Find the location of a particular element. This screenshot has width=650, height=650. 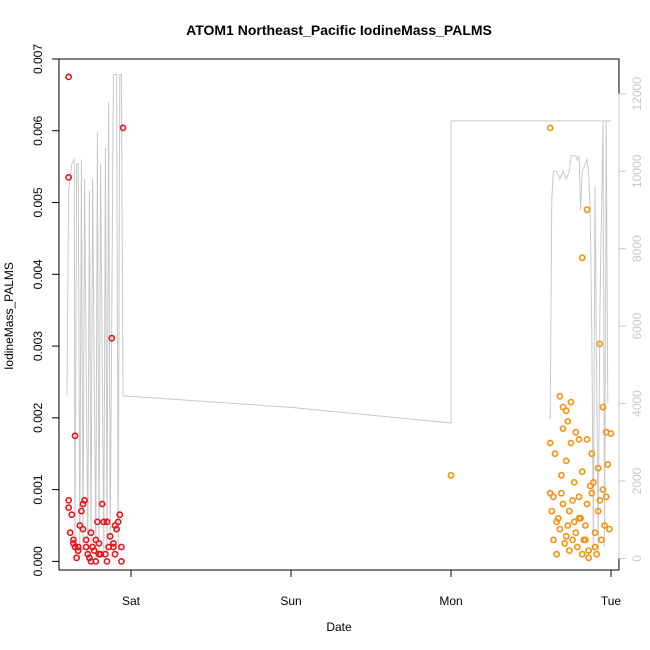

y-tick-label: 0.005 is located at coordinates (38, 202).